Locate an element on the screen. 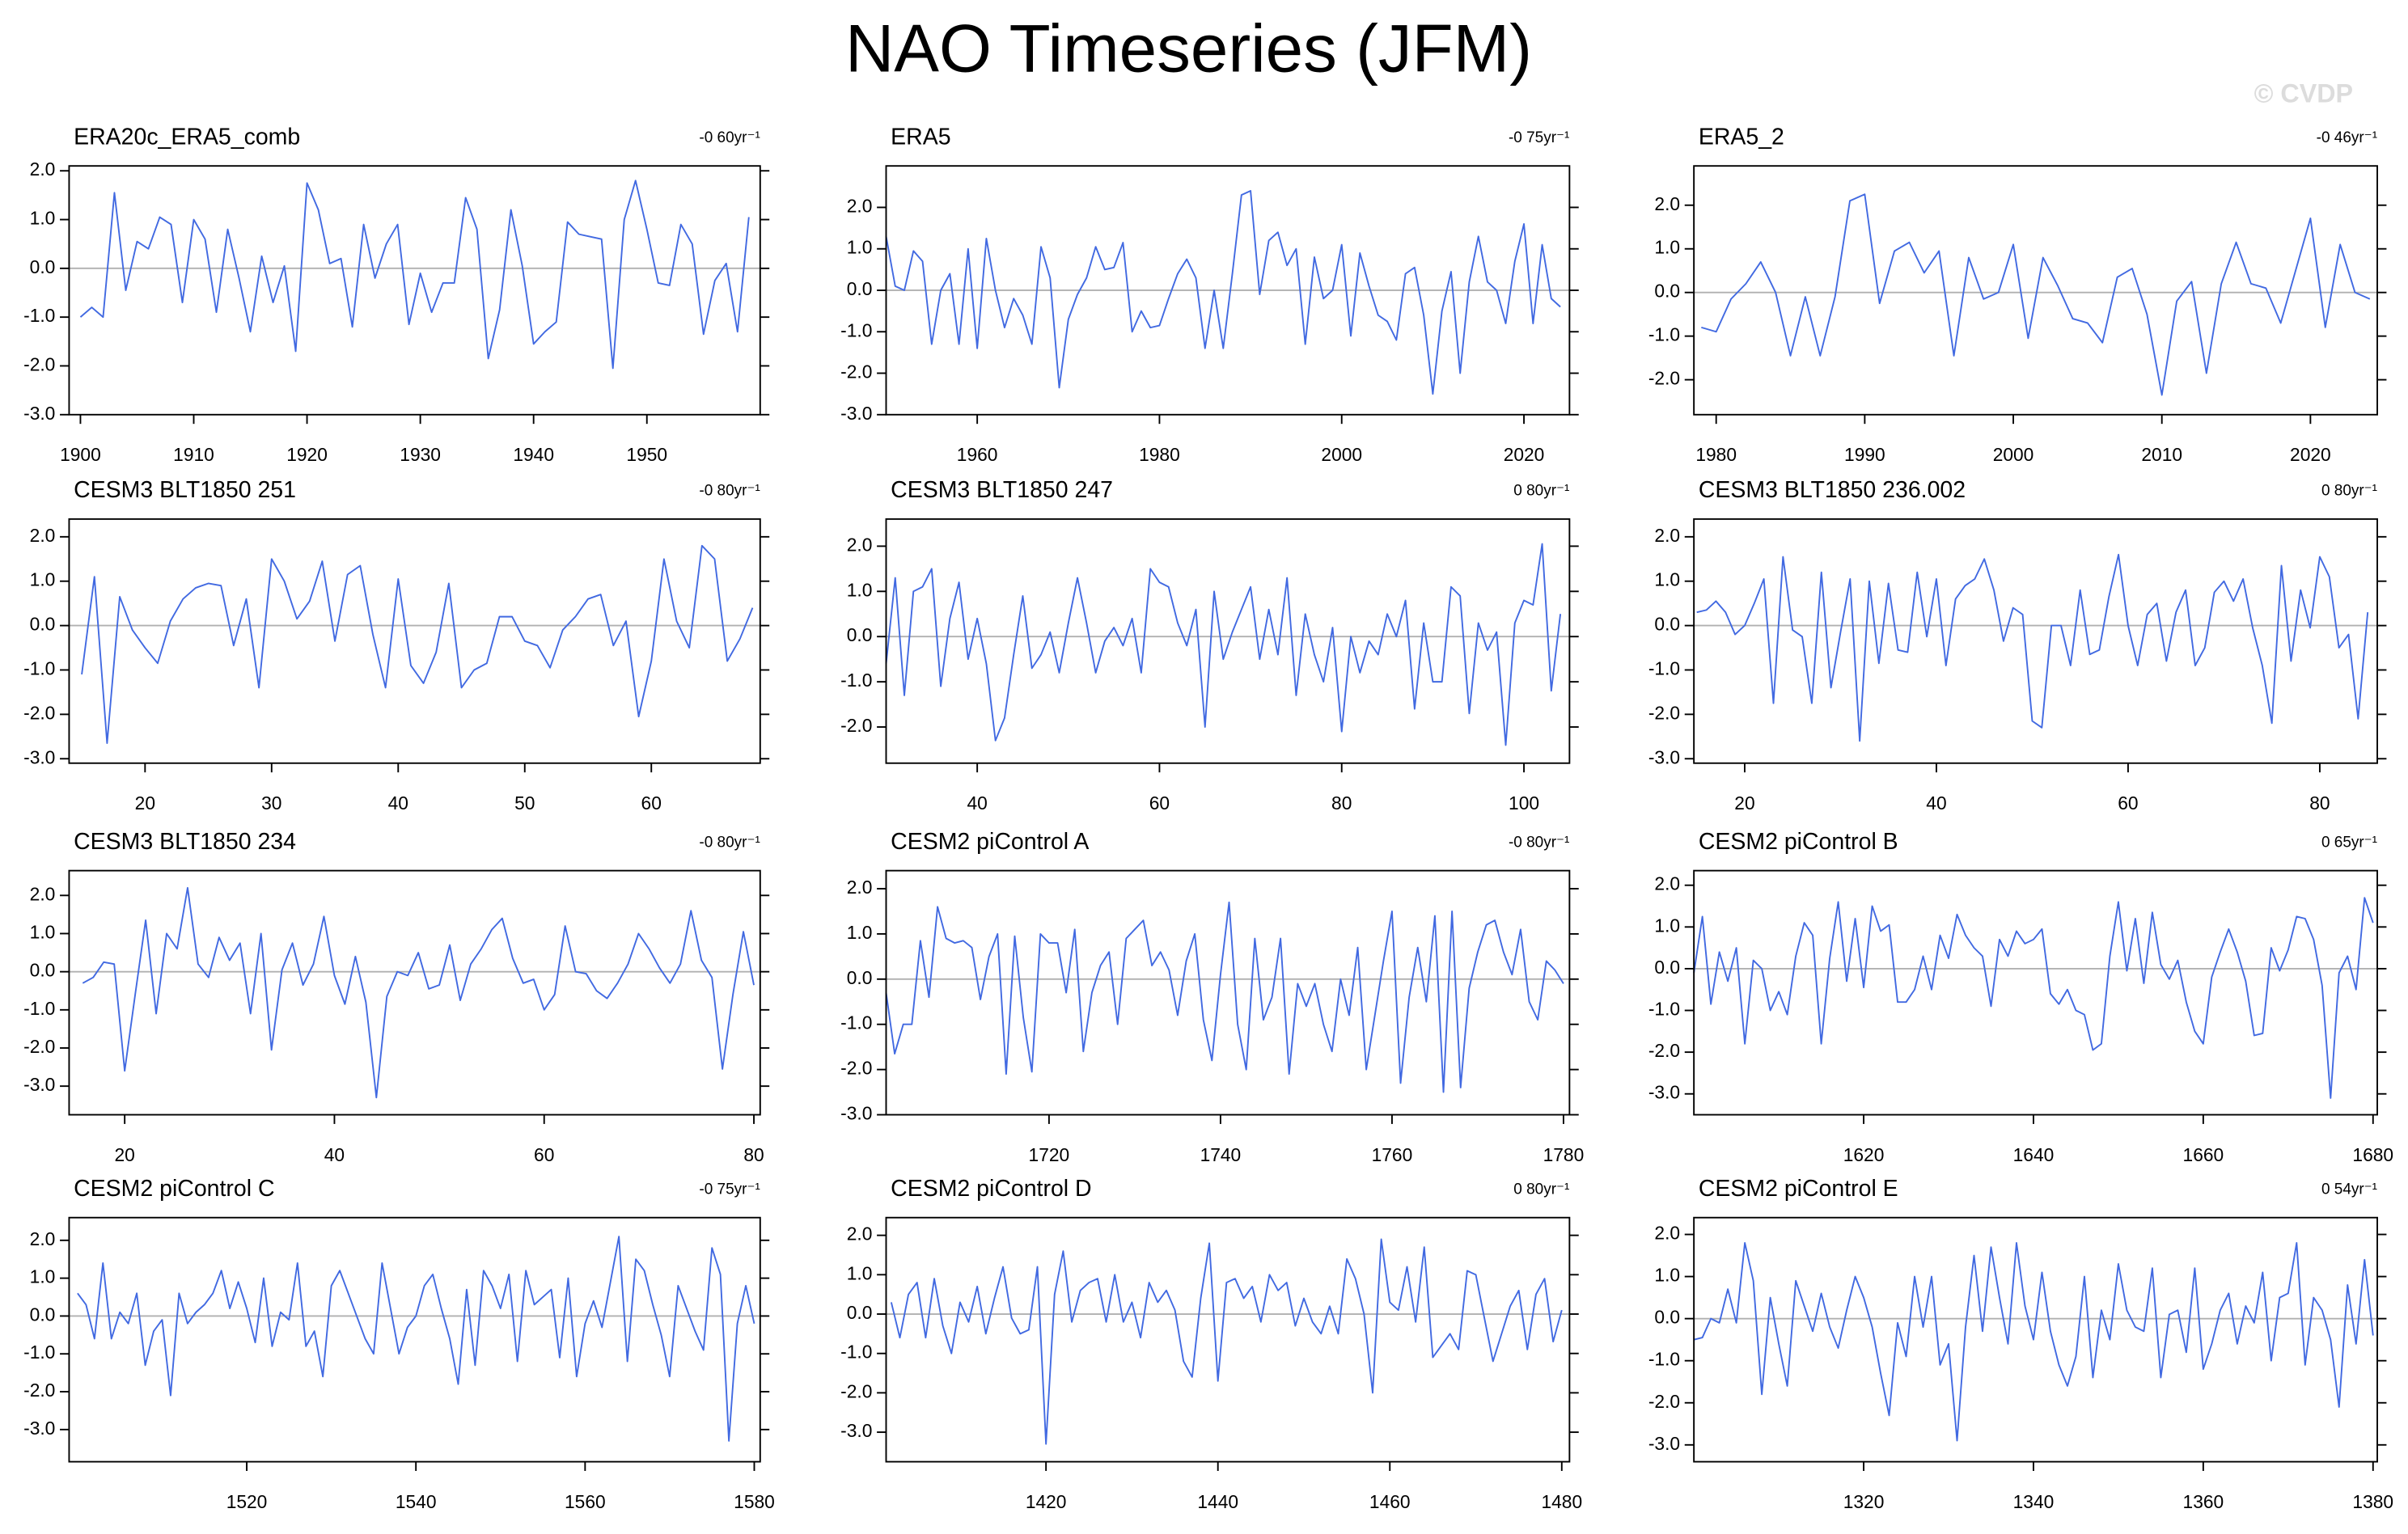  x-tick-label: 1380 is located at coordinates (2372, 1502).